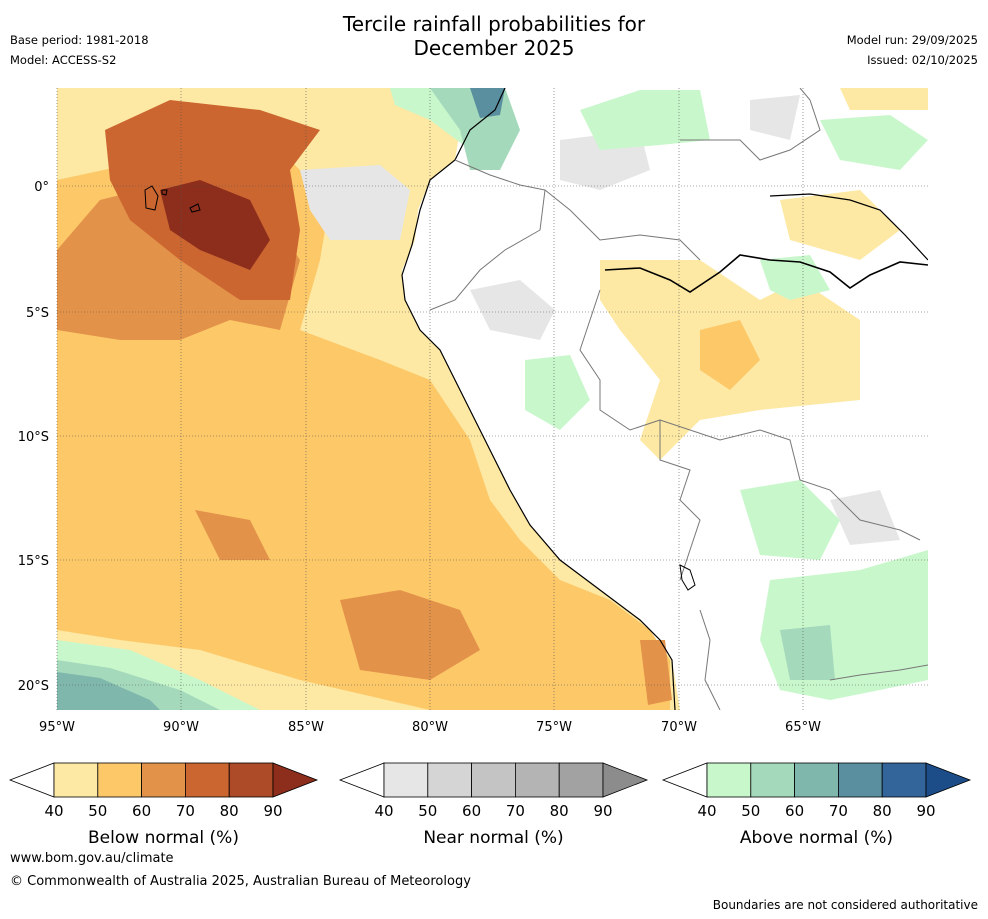 This screenshot has height=919, width=988. What do you see at coordinates (622, 225) in the screenshot?
I see `border-colombia-peru` at bounding box center [622, 225].